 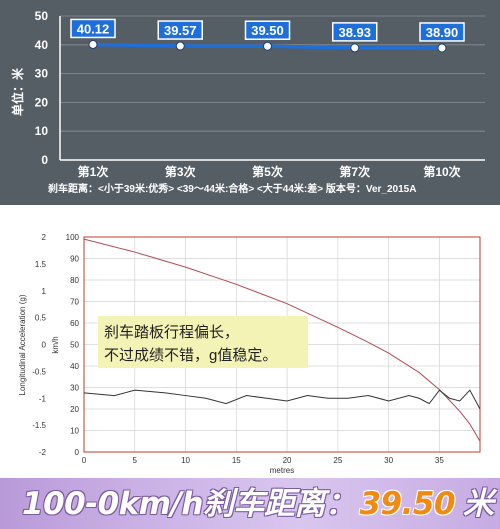 What do you see at coordinates (84, 460) in the screenshot?
I see `bottom-x-tick-label: 0` at bounding box center [84, 460].